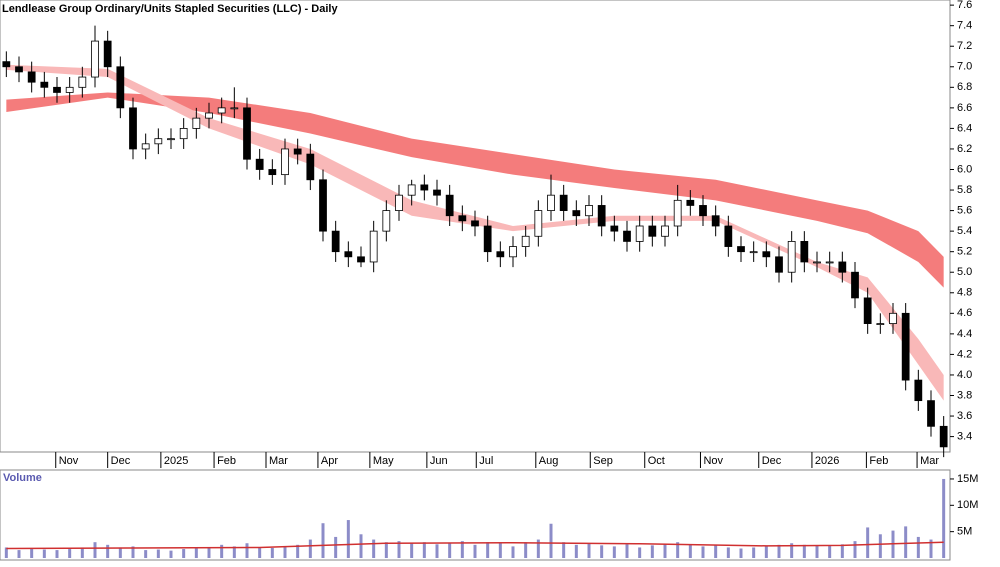  What do you see at coordinates (964, 375) in the screenshot?
I see `y-tick-label: 4.0` at bounding box center [964, 375].